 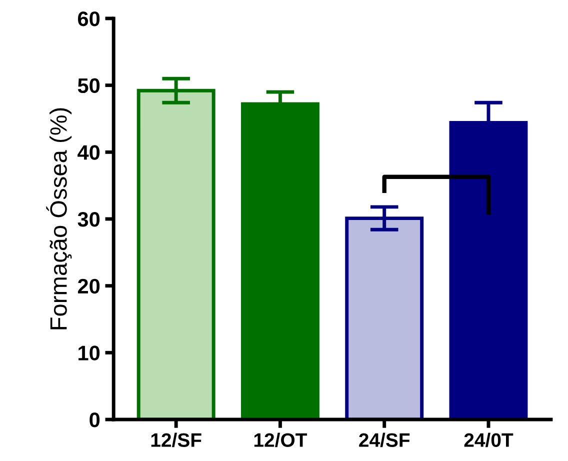 I want to click on y-tick-label: 30, so click(x=89, y=219).